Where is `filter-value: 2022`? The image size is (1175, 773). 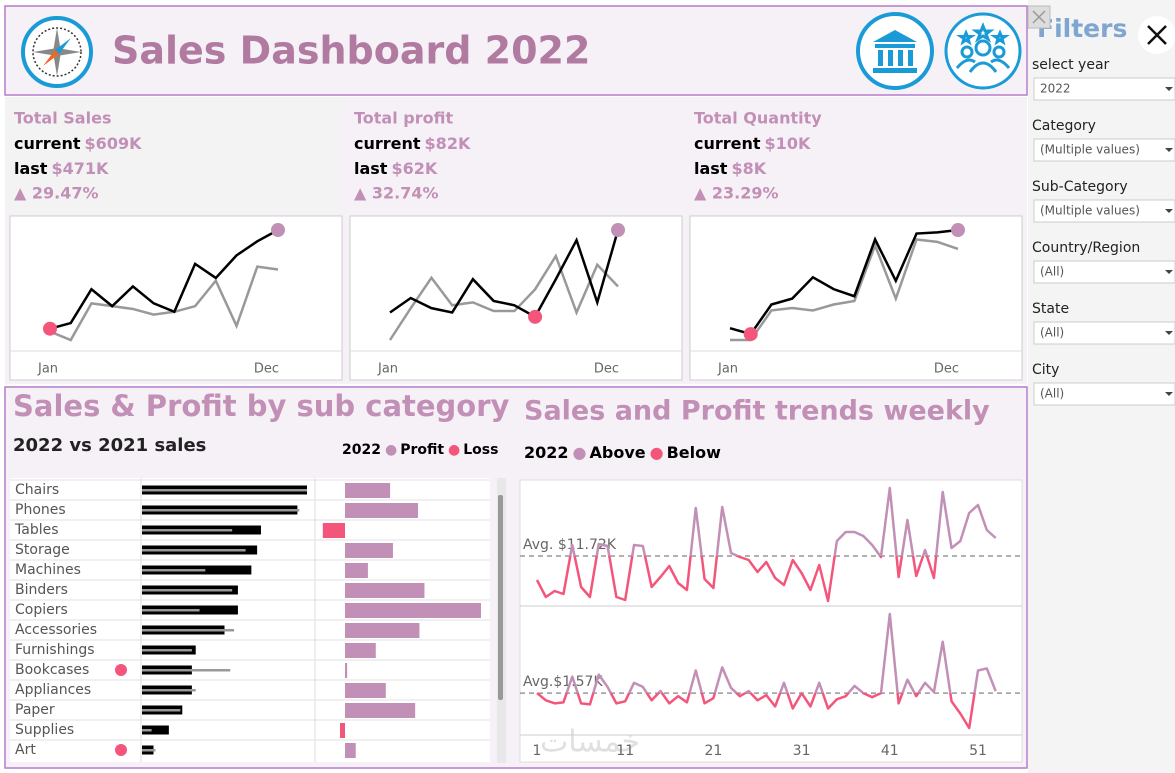
filter-value: 2022 is located at coordinates (1055, 89).